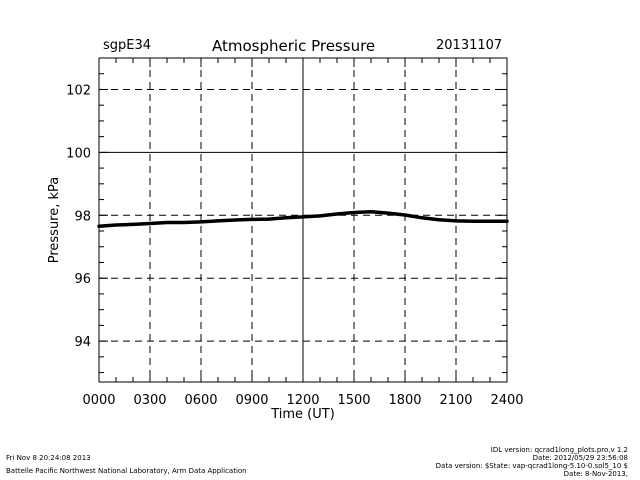  What do you see at coordinates (404, 400) in the screenshot?
I see `x-tick-label: 1800` at bounding box center [404, 400].